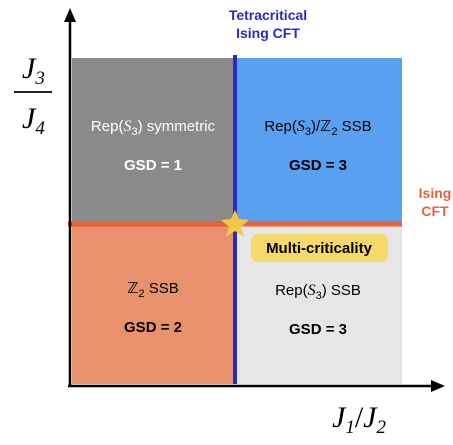 Image resolution: width=453 pixels, height=445 pixels. I want to click on region-top-right-gsd: GSD = 3, so click(318, 165).